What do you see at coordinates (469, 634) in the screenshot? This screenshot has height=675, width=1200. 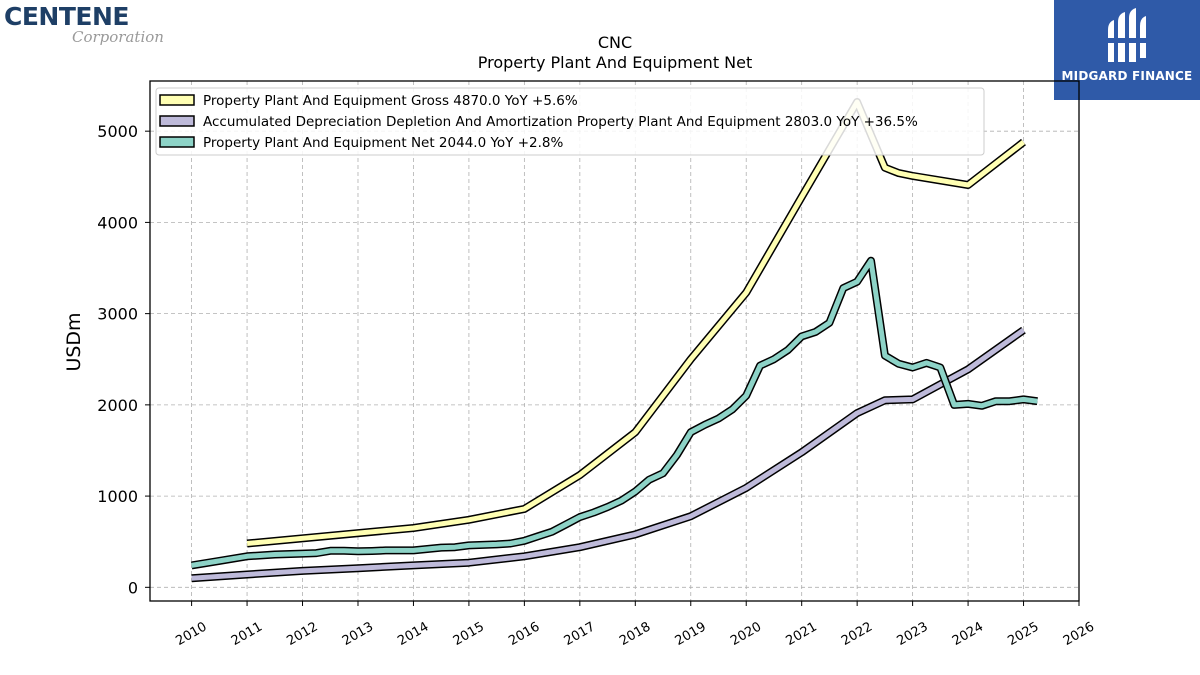 I see `x-tick-label: 2015` at bounding box center [469, 634].